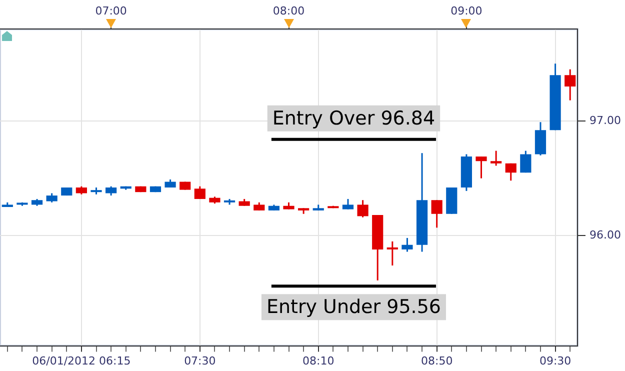 Image resolution: width=625 pixels, height=371 pixels. I want to click on y-tick-label: 96.00, so click(606, 235).